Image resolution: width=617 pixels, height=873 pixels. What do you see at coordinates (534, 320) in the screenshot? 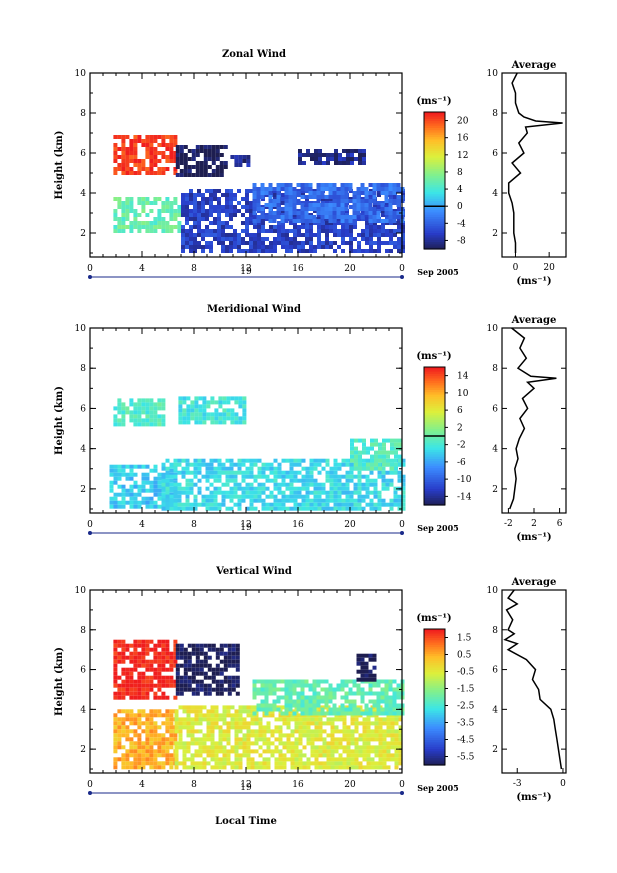
I see `profile-title: Average` at bounding box center [534, 320].